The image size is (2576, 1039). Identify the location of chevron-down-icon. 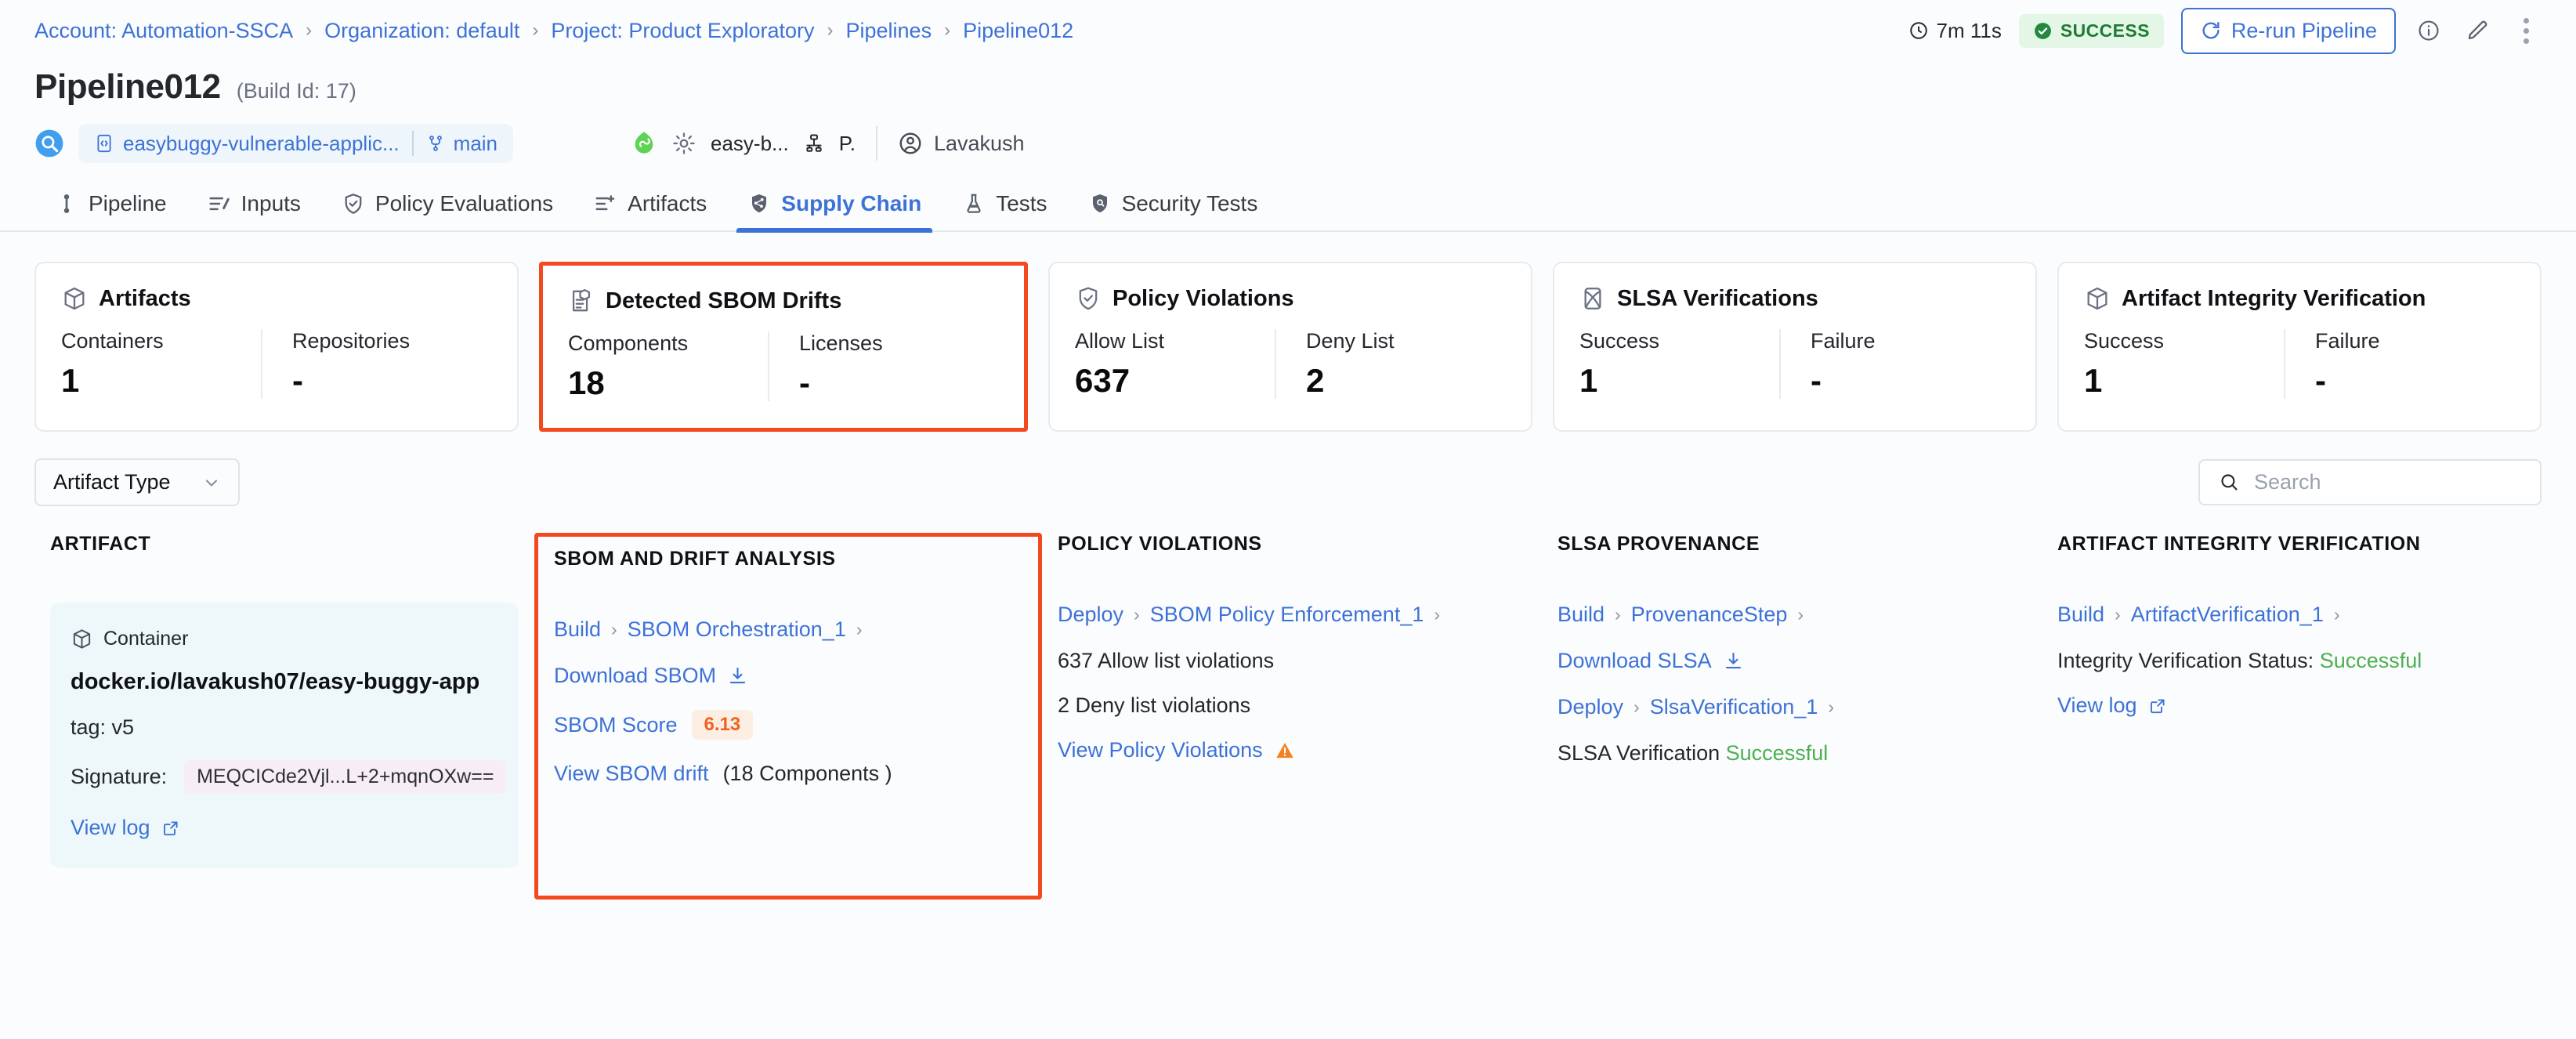
(211, 483).